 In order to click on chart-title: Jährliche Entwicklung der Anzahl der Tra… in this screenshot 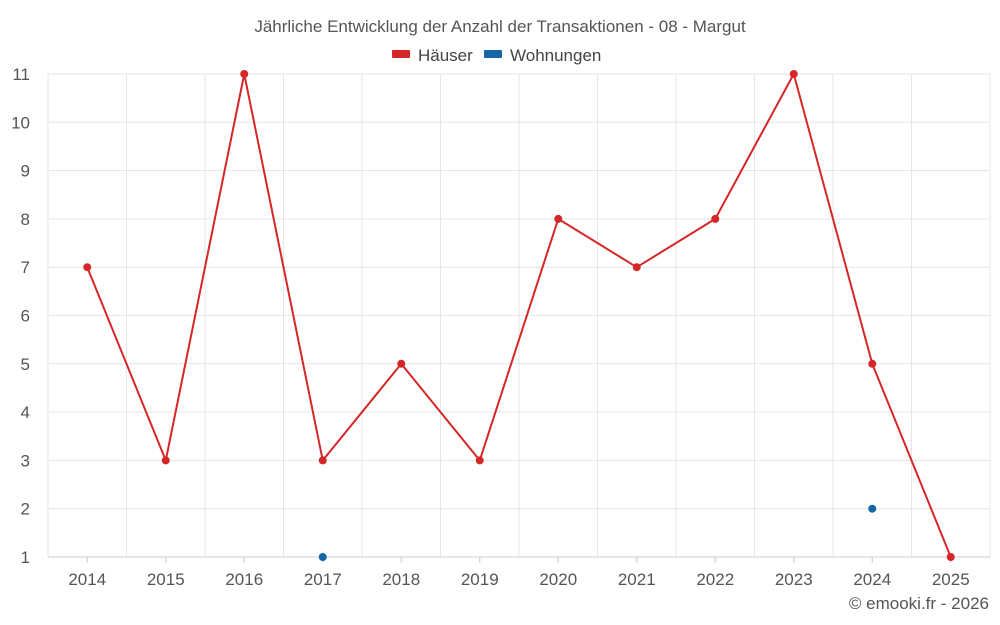, I will do `click(500, 26)`.